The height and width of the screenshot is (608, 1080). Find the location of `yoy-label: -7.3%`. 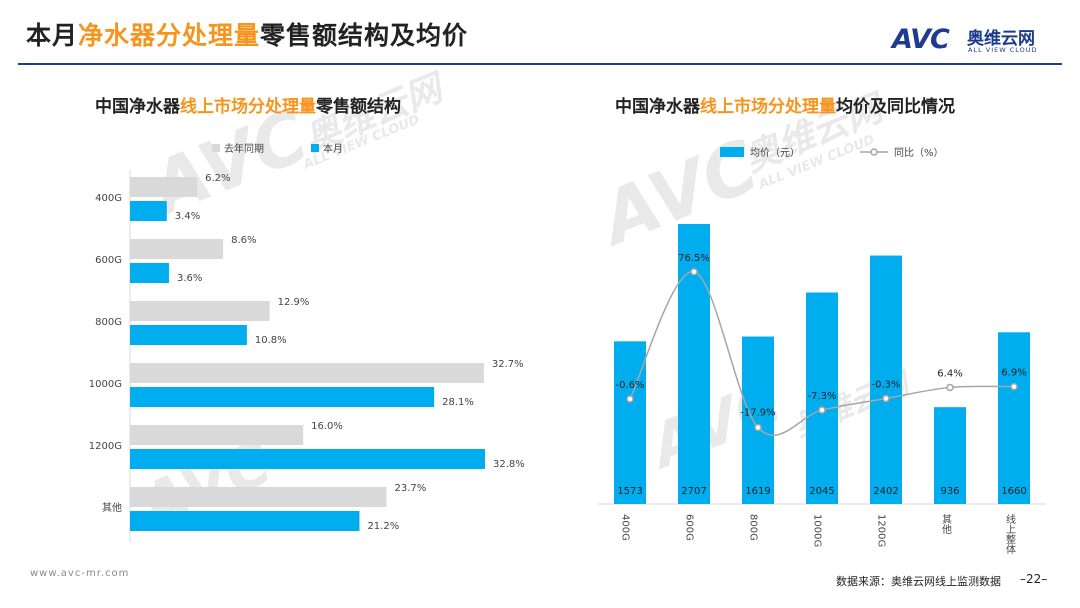

yoy-label: -7.3% is located at coordinates (821, 396).